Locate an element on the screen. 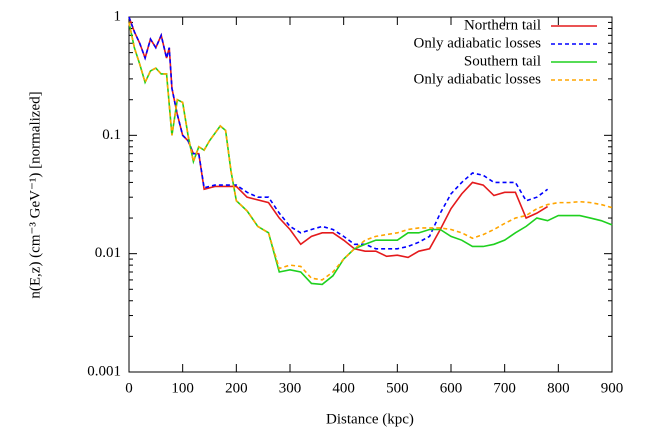 This screenshot has width=649, height=441. x-tick-label: 900 is located at coordinates (612, 388).